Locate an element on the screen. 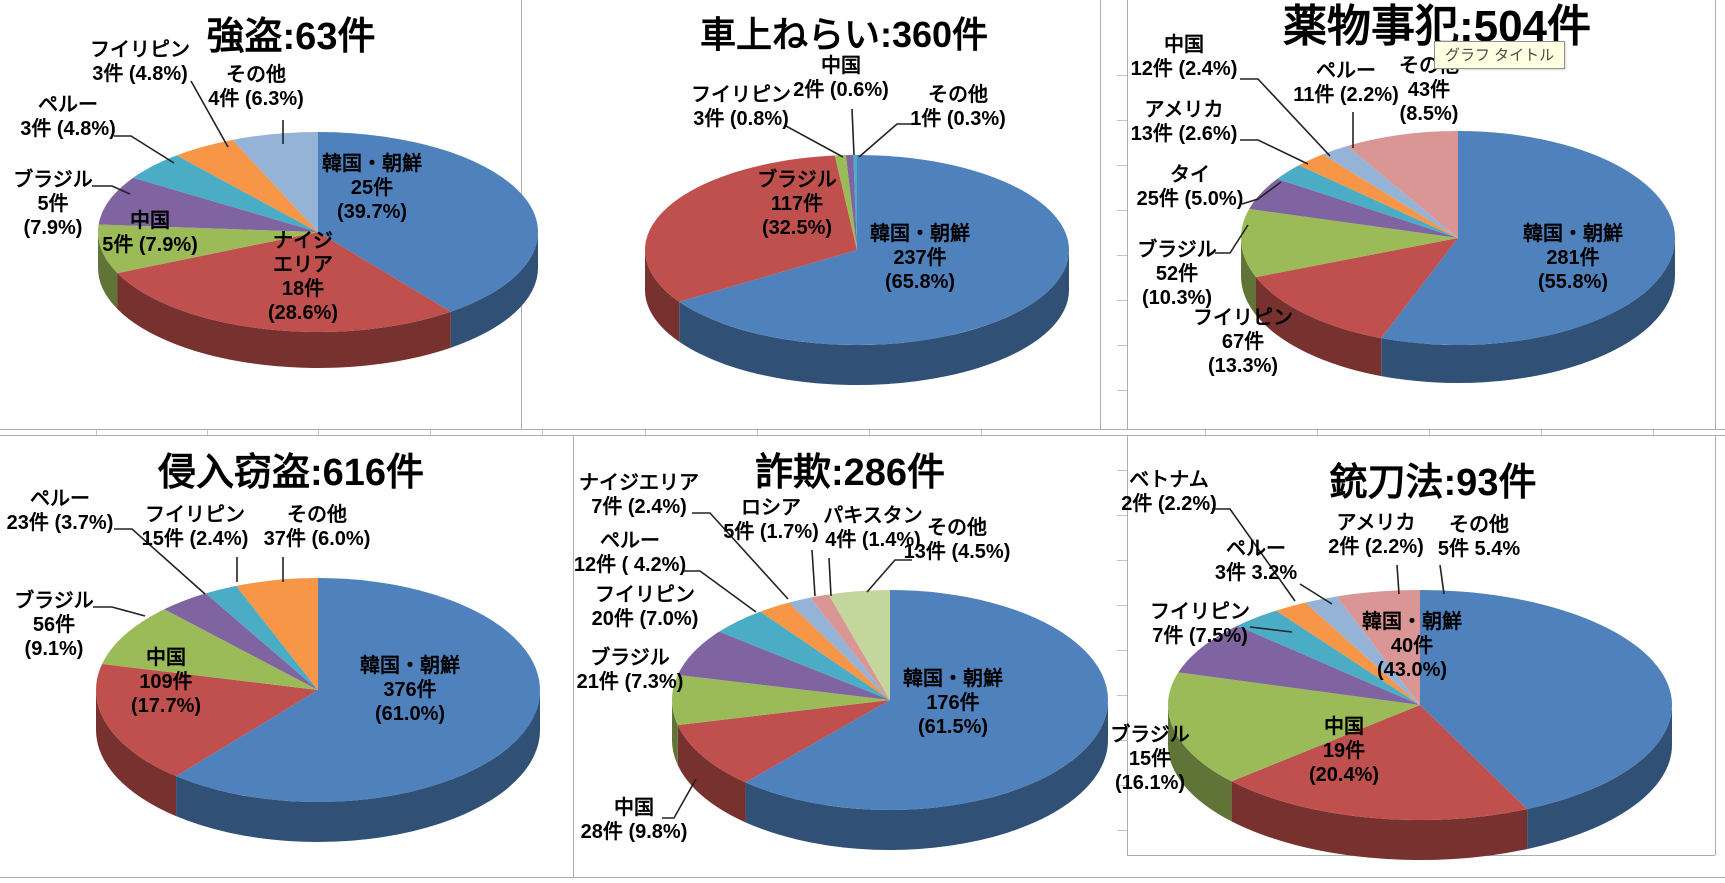 Image resolution: width=1725 pixels, height=883 pixels. slice-label-fraud-5: ナイジエリア 7件 (2.4%) is located at coordinates (639, 495).